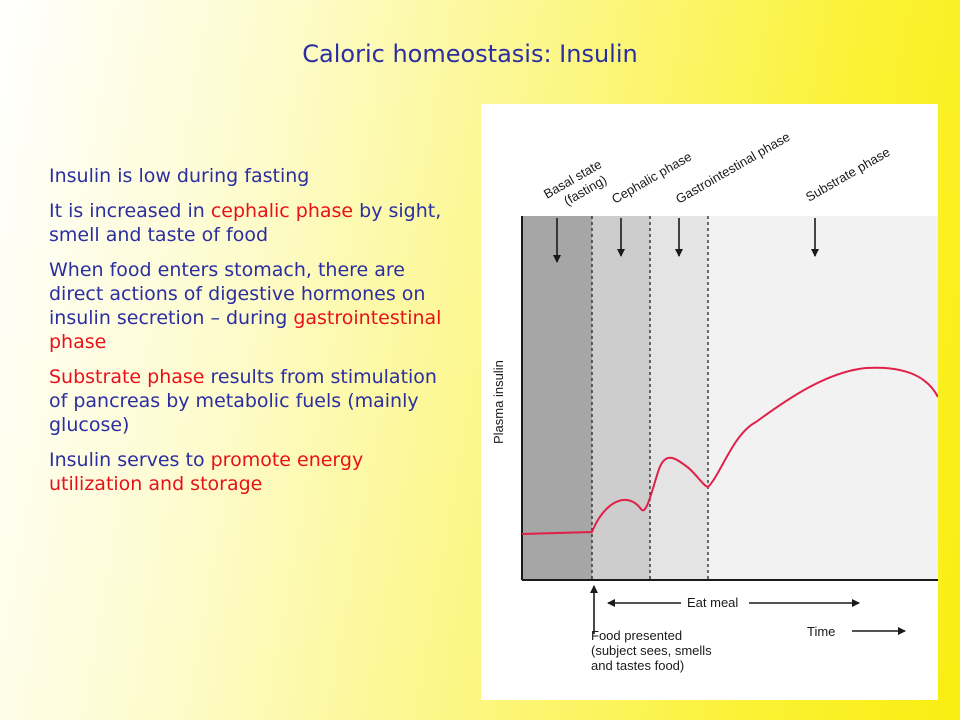 This screenshot has height=720, width=960. I want to click on band-substrate, so click(823, 398).